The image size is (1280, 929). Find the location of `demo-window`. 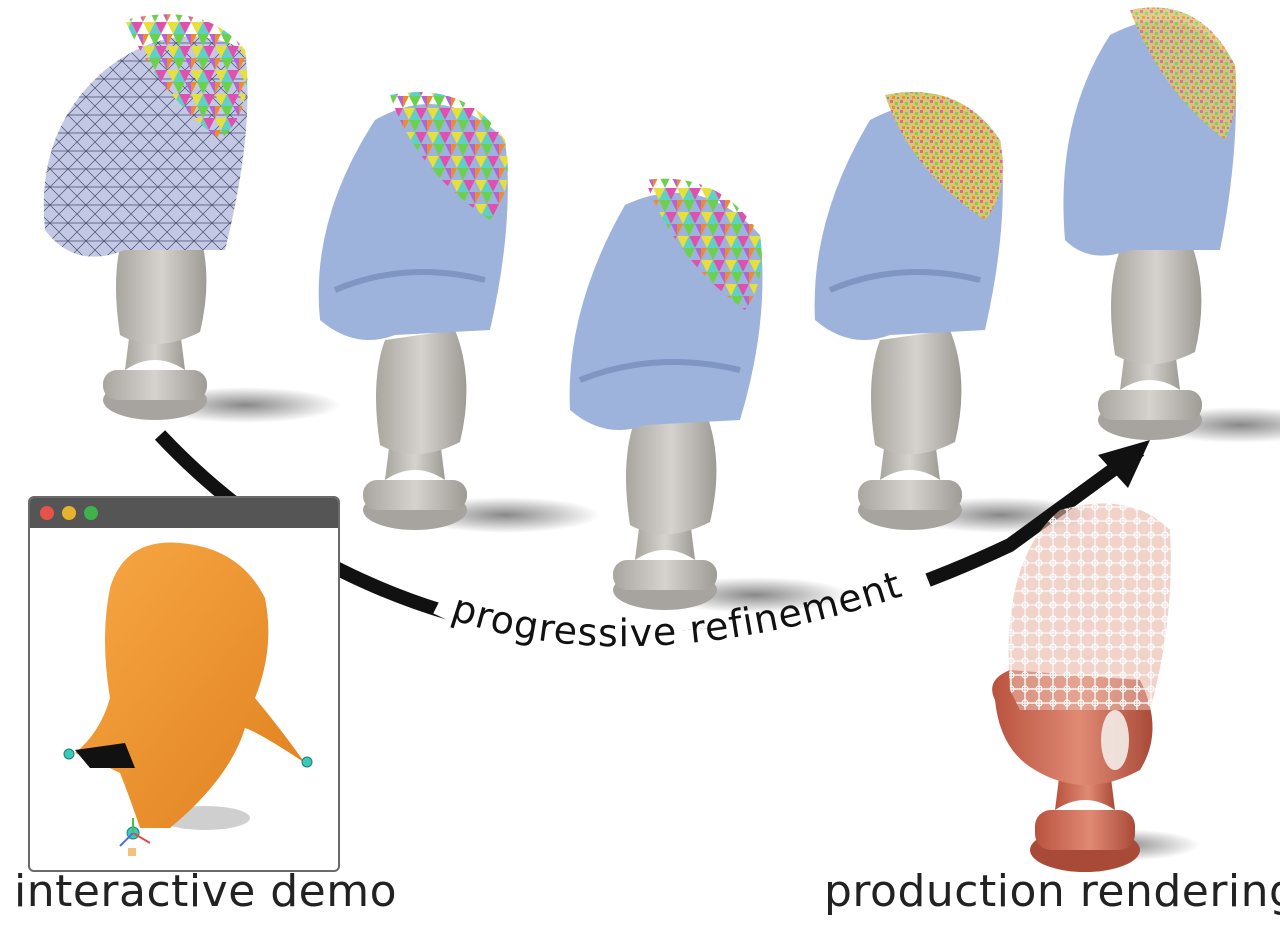

demo-window is located at coordinates (184, 684).